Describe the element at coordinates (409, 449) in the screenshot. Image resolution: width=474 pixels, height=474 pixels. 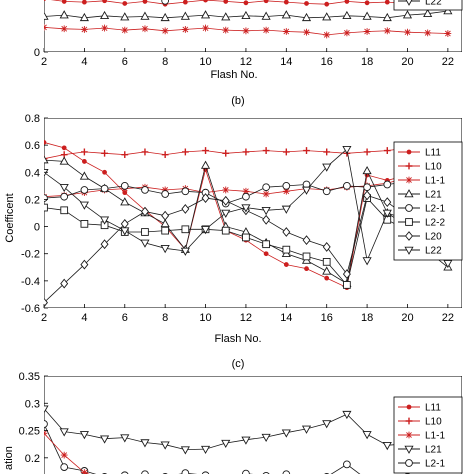
I see `legend-entry-l21-marker` at that location.